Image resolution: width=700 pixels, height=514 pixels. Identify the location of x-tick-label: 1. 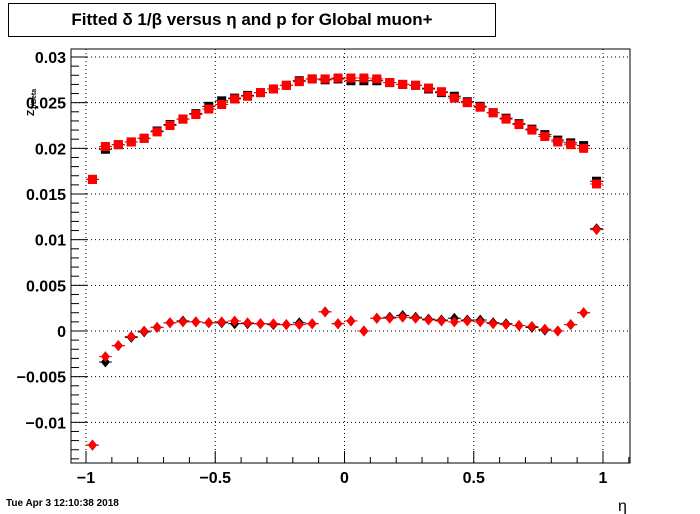
(603, 478).